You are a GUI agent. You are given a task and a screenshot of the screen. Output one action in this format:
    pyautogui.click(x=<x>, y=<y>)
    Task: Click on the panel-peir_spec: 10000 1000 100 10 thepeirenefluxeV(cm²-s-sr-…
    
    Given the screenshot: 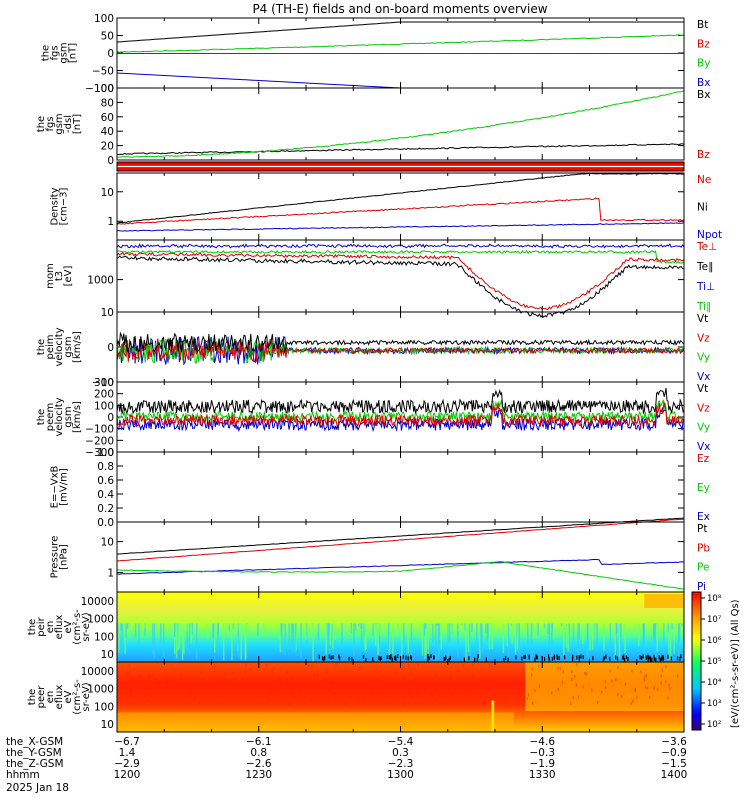 What is the action you would take?
    pyautogui.click(x=356, y=627)
    